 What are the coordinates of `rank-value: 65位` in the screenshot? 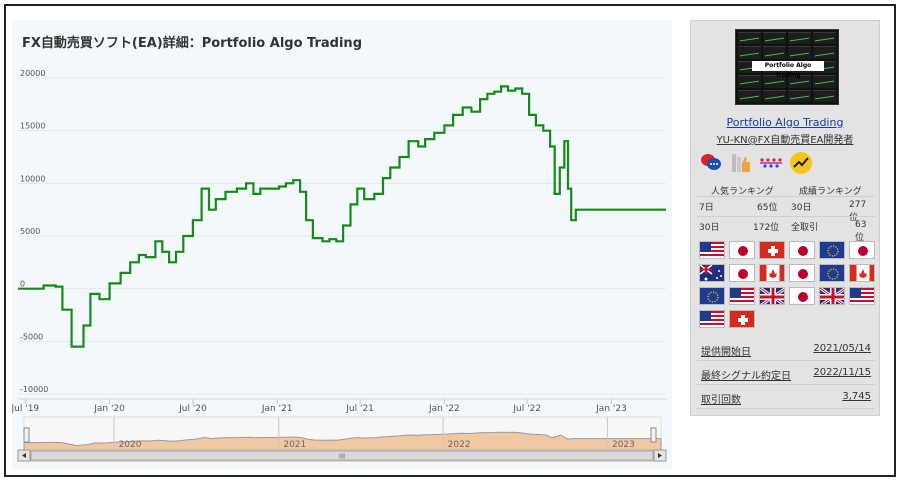 It's located at (767, 208).